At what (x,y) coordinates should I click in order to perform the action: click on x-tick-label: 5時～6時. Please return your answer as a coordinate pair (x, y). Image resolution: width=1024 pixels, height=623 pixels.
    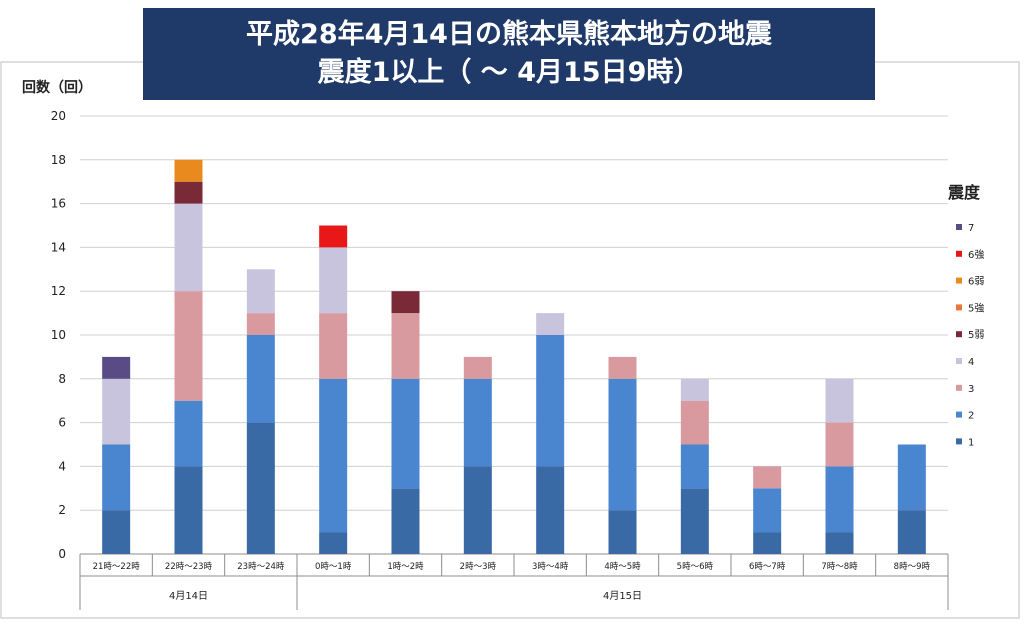
    Looking at the image, I should click on (695, 567).